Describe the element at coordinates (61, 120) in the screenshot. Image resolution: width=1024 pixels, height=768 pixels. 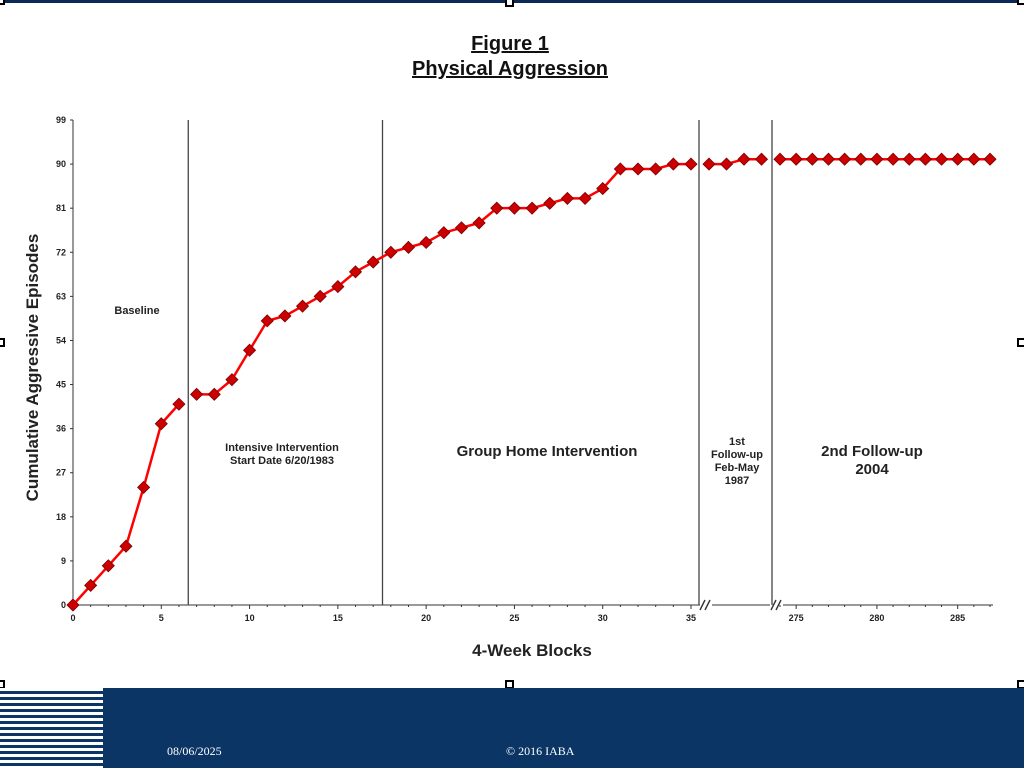
I see `y-tick-label: 99` at that location.